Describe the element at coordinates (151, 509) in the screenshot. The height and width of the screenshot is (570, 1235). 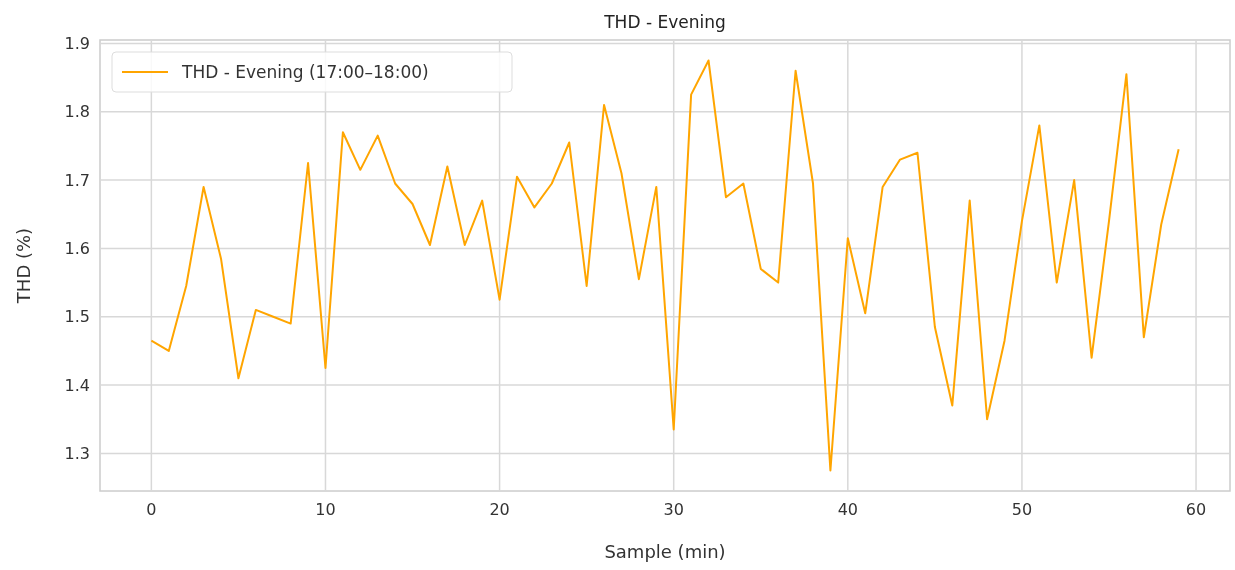
I see `x-tick-label: 0` at that location.